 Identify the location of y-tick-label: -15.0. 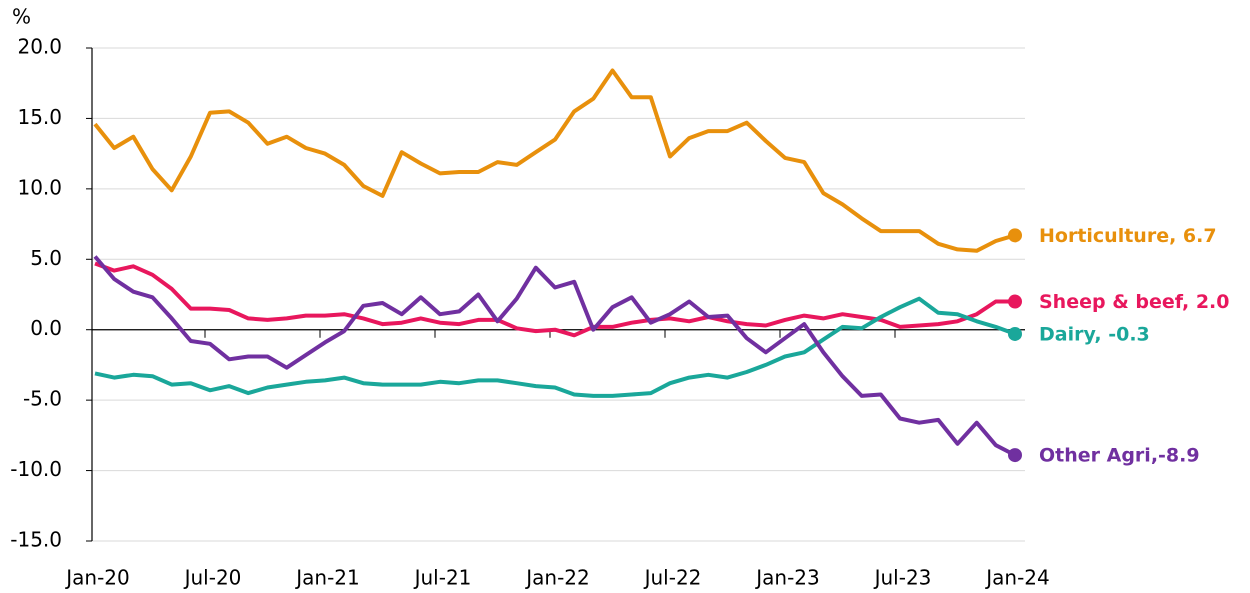
(36, 540).